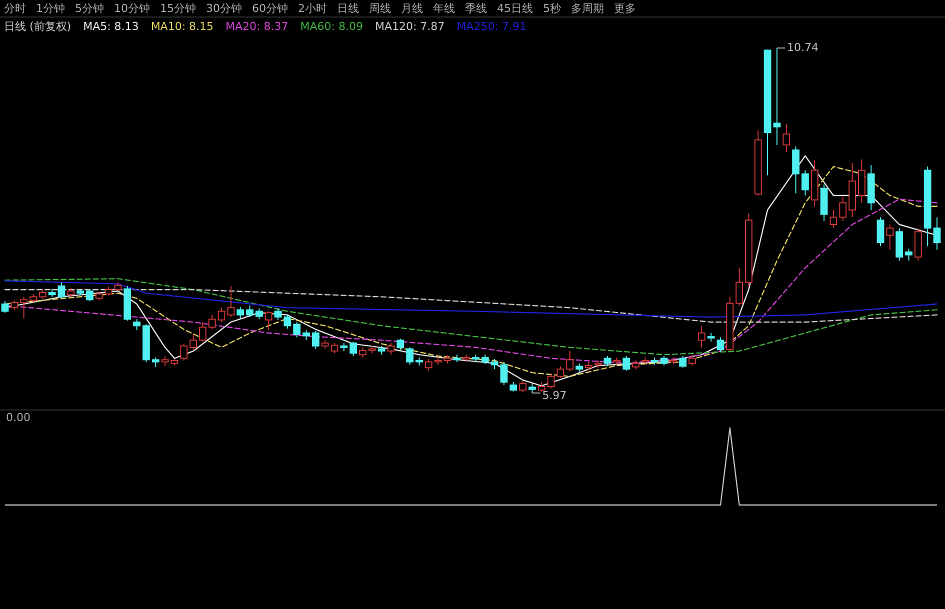 The height and width of the screenshot is (609, 945). Describe the element at coordinates (132, 8) in the screenshot. I see `text: 10分钟` at that location.